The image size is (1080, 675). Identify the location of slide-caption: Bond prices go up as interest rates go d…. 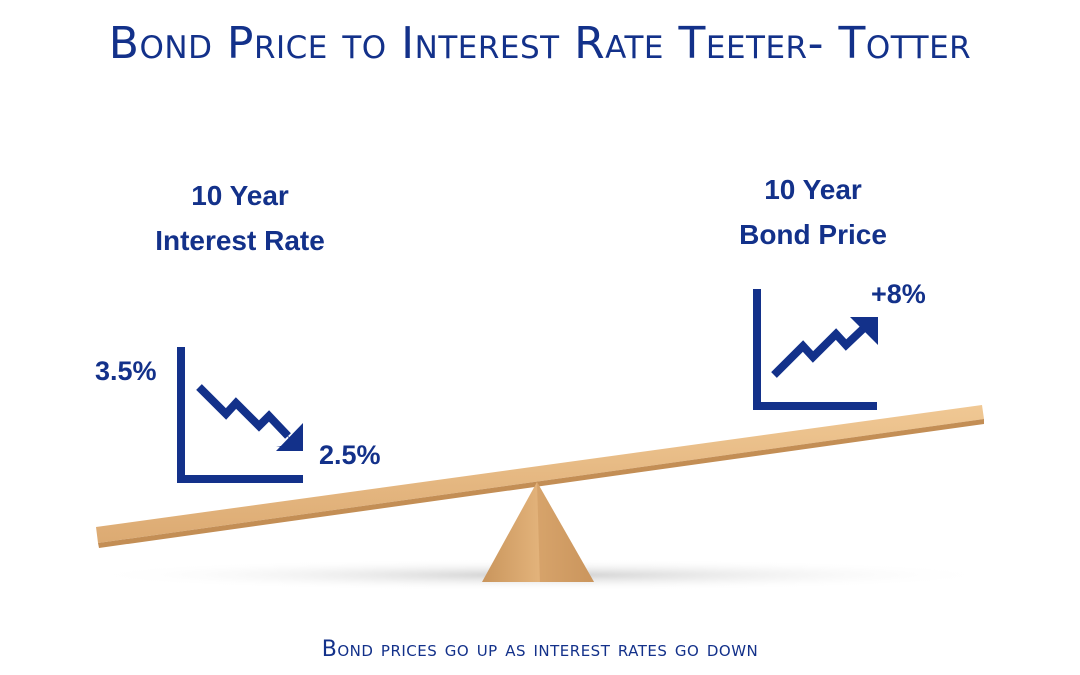
(540, 649).